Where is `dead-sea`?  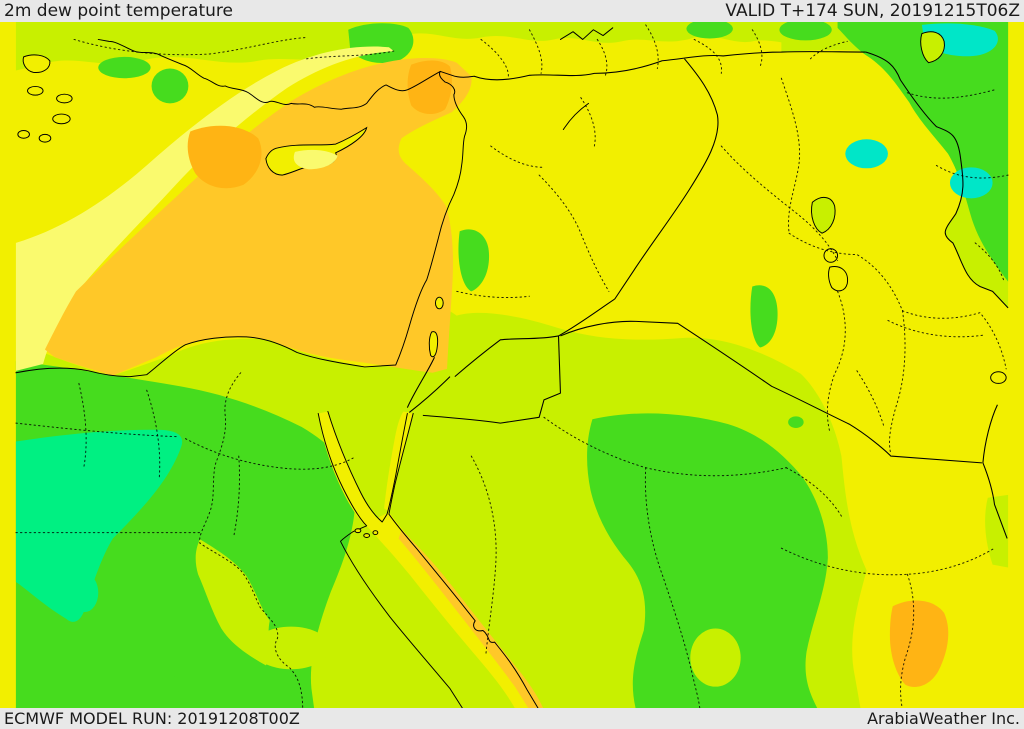
dead-sea is located at coordinates (433, 344).